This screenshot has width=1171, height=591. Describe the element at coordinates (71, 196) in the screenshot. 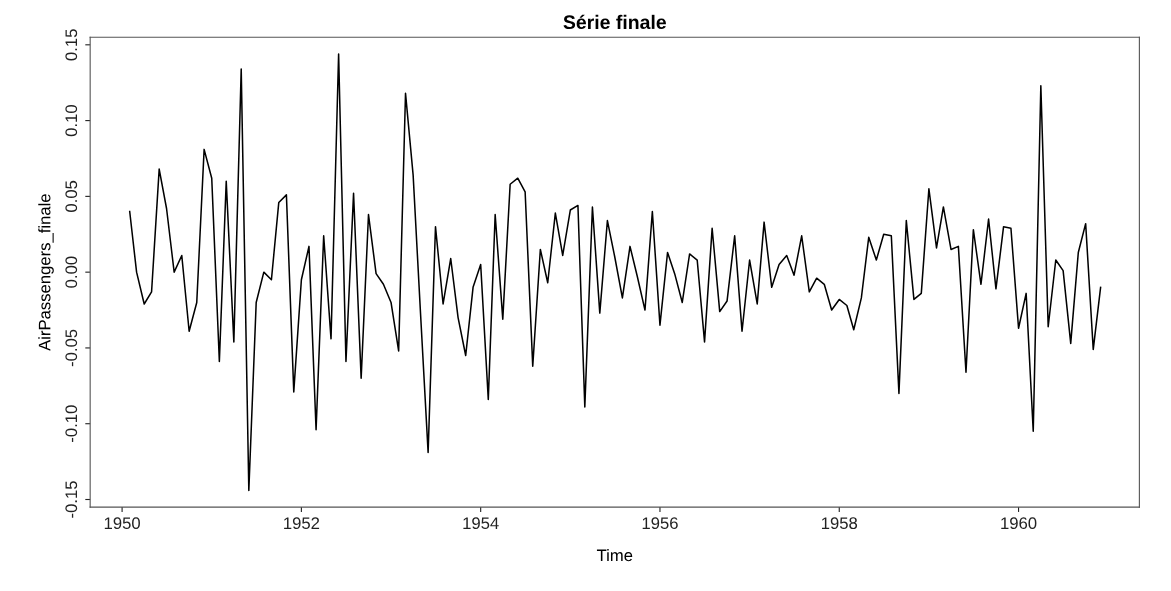

I see `y-tick-label: 0.05` at that location.